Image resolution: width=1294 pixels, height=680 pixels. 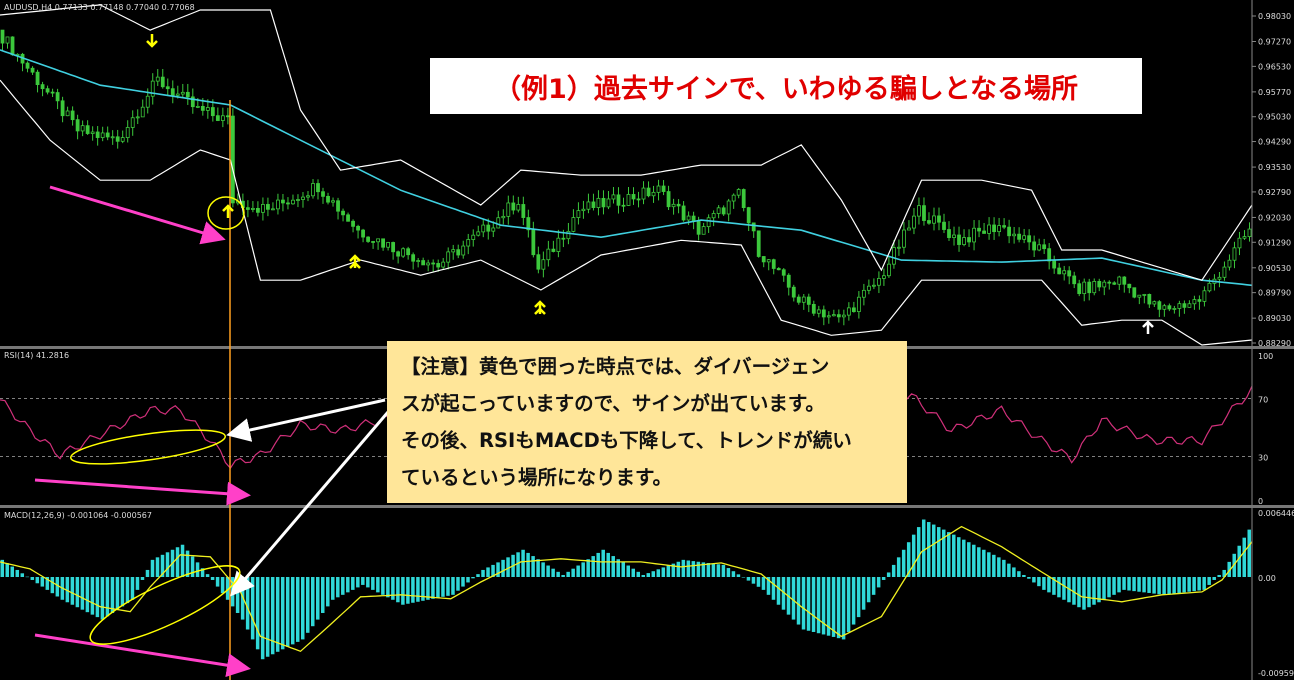 What do you see at coordinates (1274, 92) in the screenshot?
I see `price-tick-label: 0.95770` at bounding box center [1274, 92].